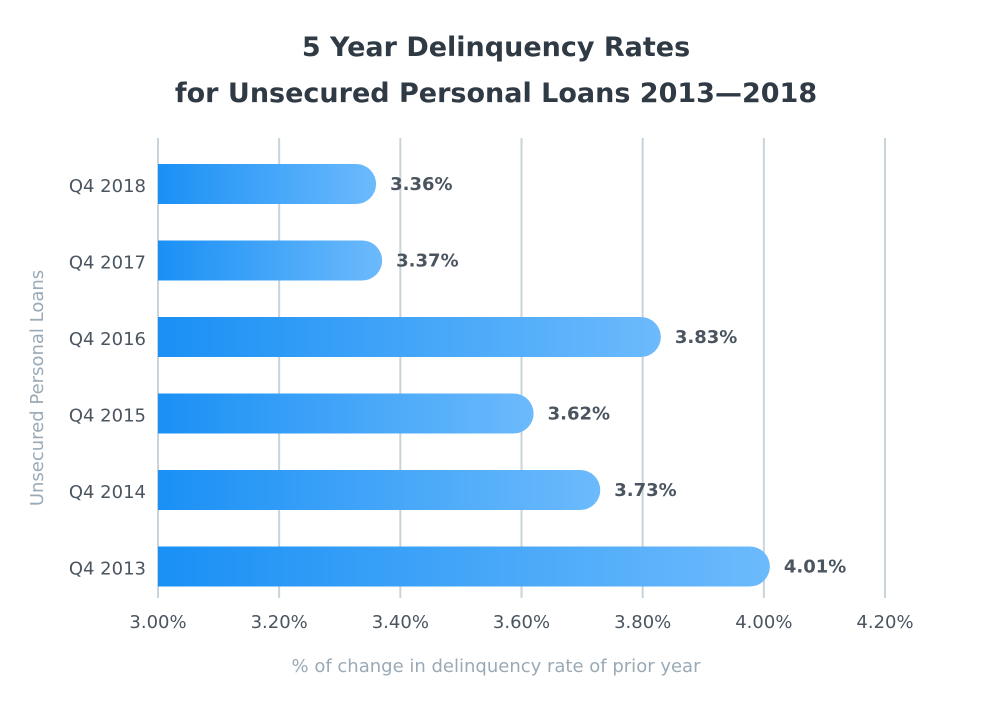 This screenshot has width=992, height=704. I want to click on category-label: Q4 2016, so click(107, 339).